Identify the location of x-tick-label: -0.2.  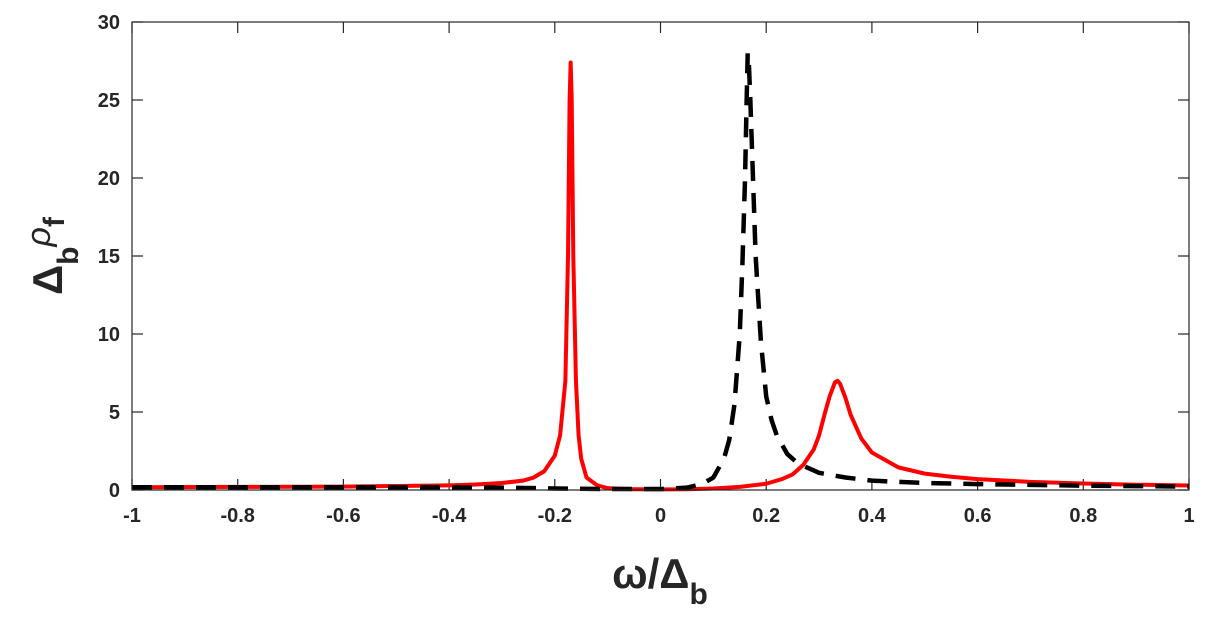
(555, 516).